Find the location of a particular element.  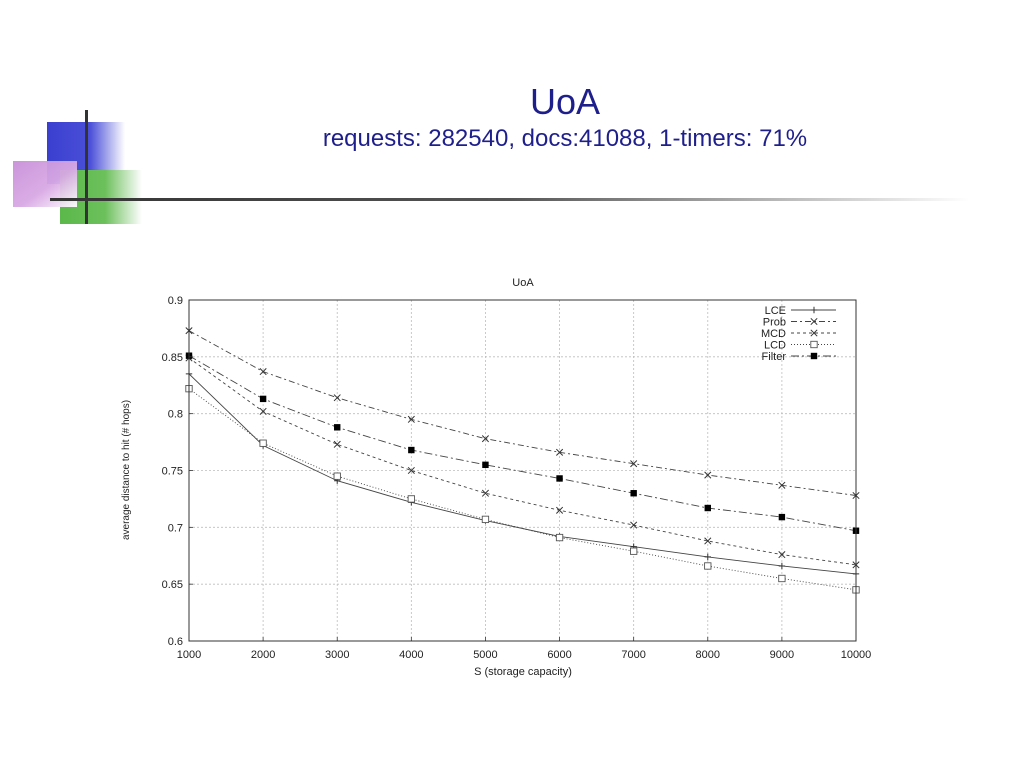

x-tick-label: 2000 is located at coordinates (263, 655).